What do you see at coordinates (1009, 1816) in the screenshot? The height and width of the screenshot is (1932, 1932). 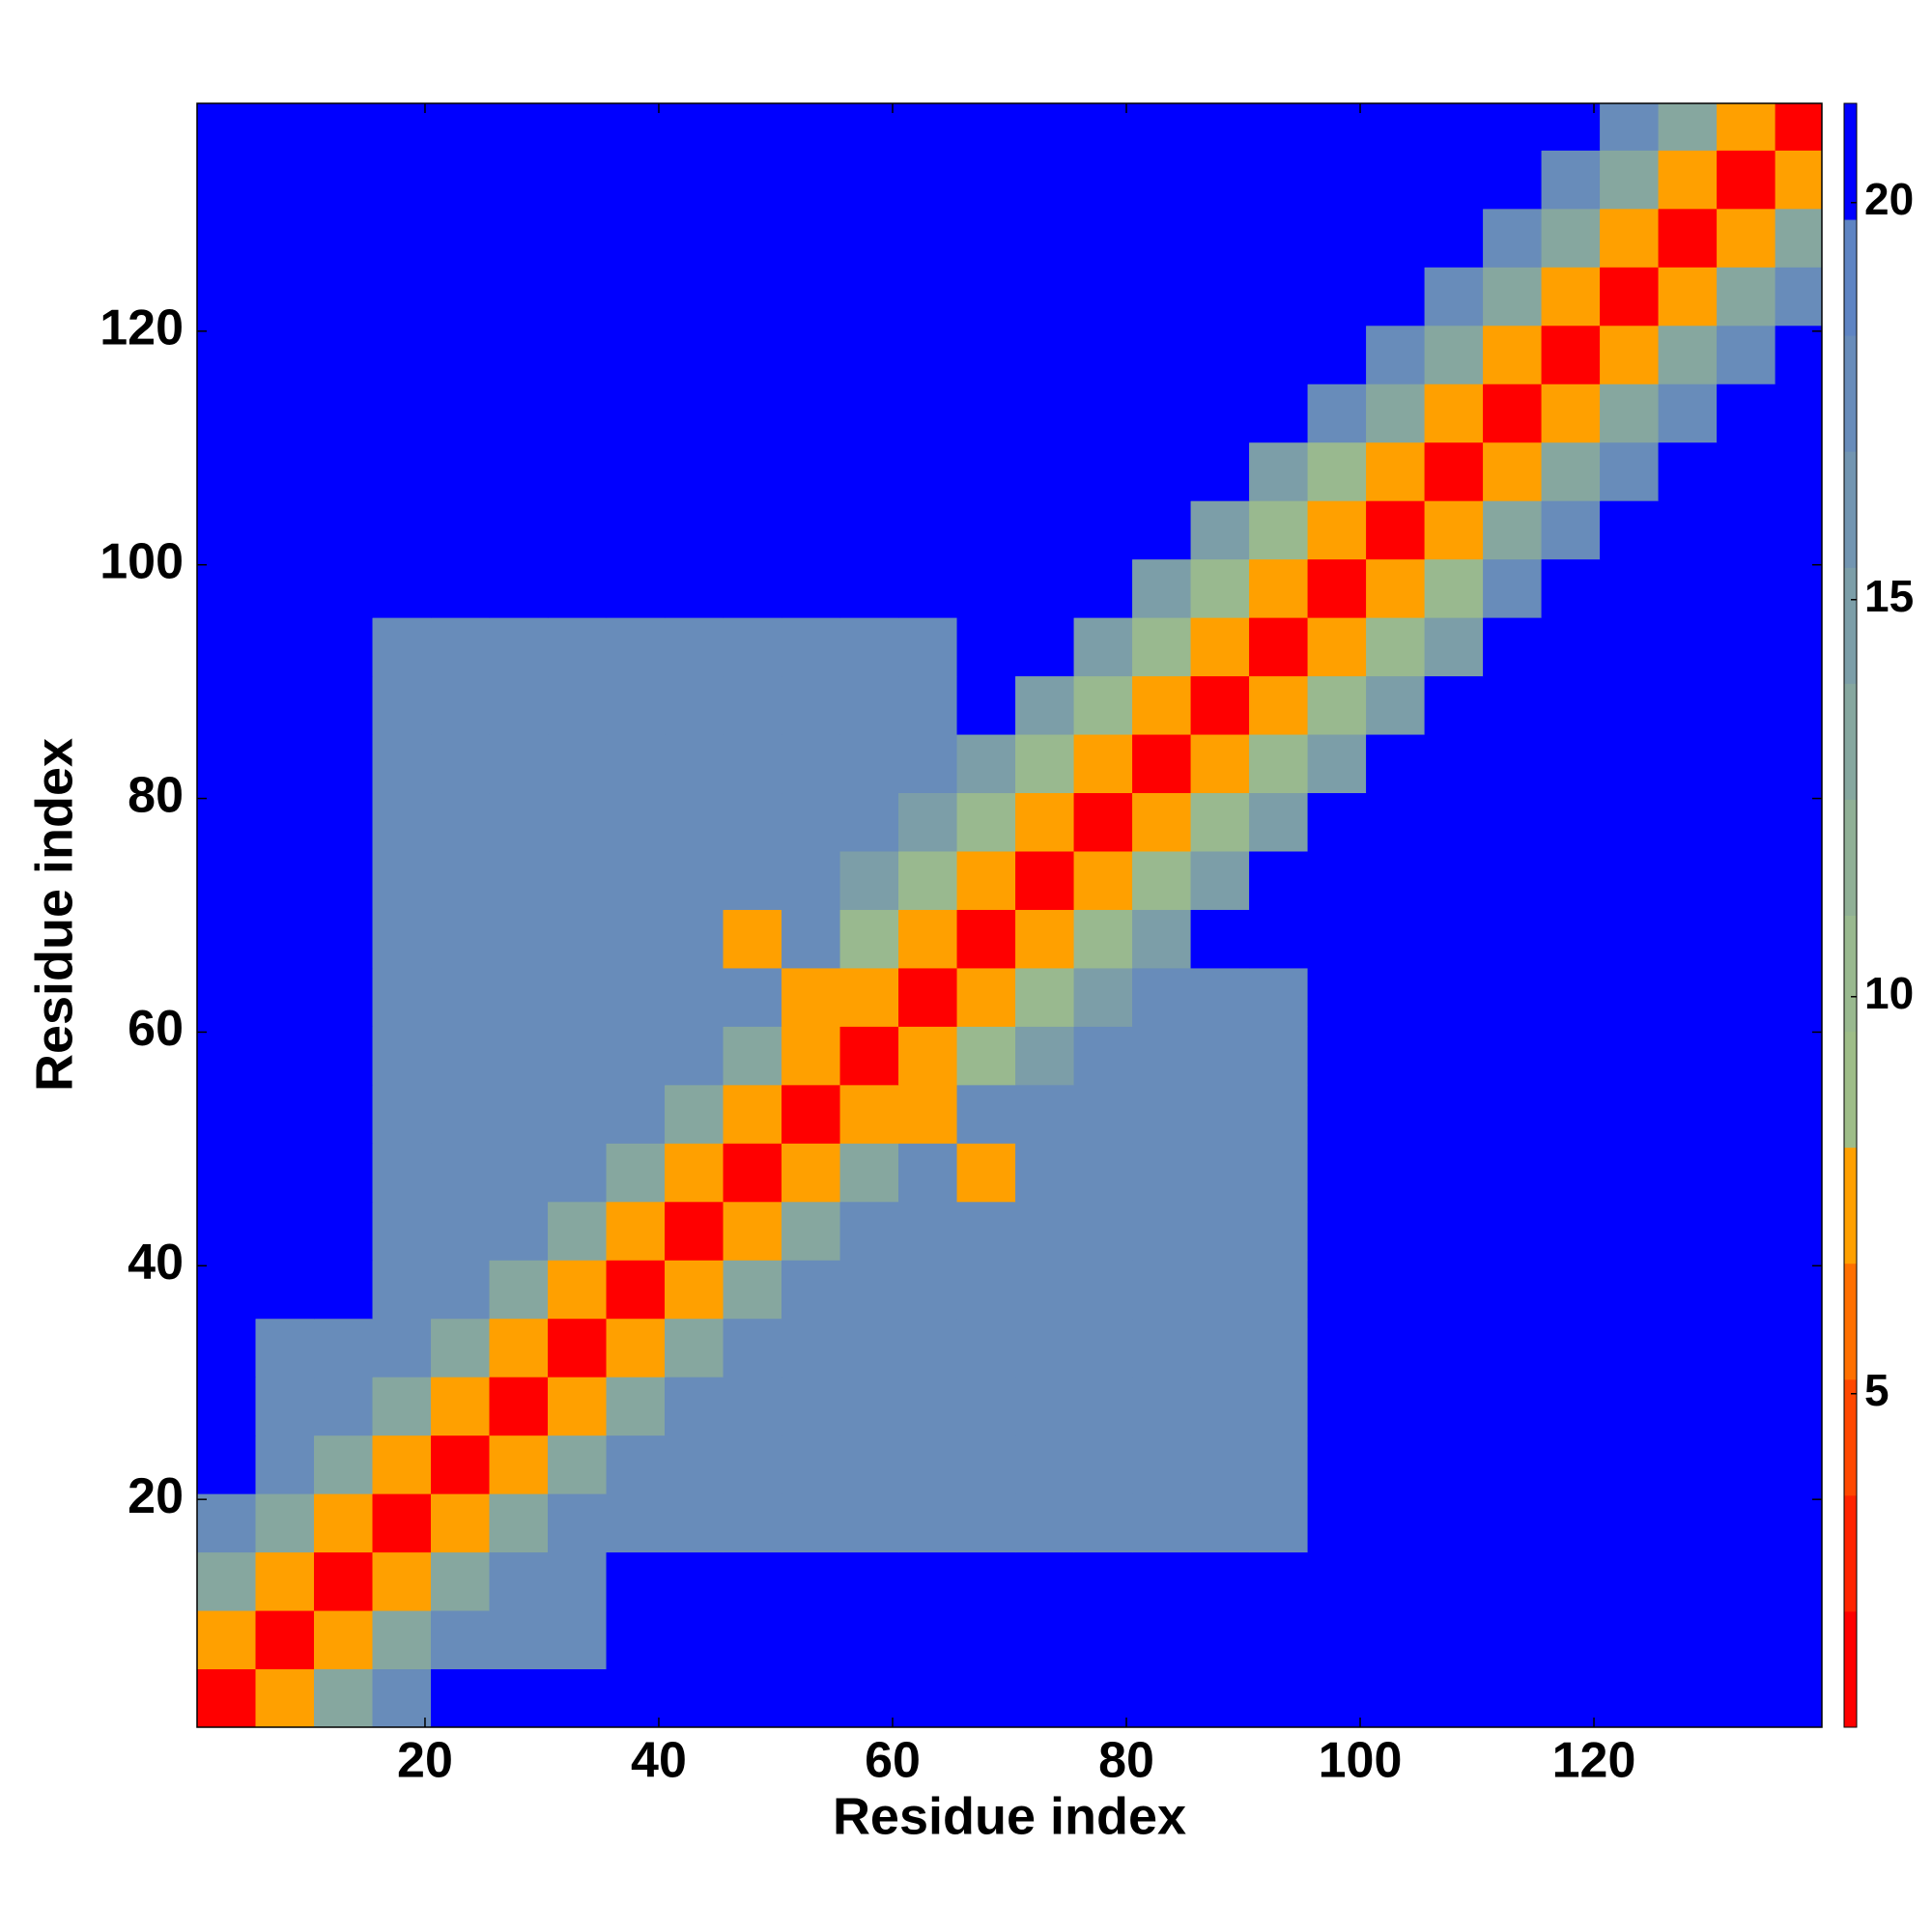 I see `x-axis-label: Residue index` at bounding box center [1009, 1816].